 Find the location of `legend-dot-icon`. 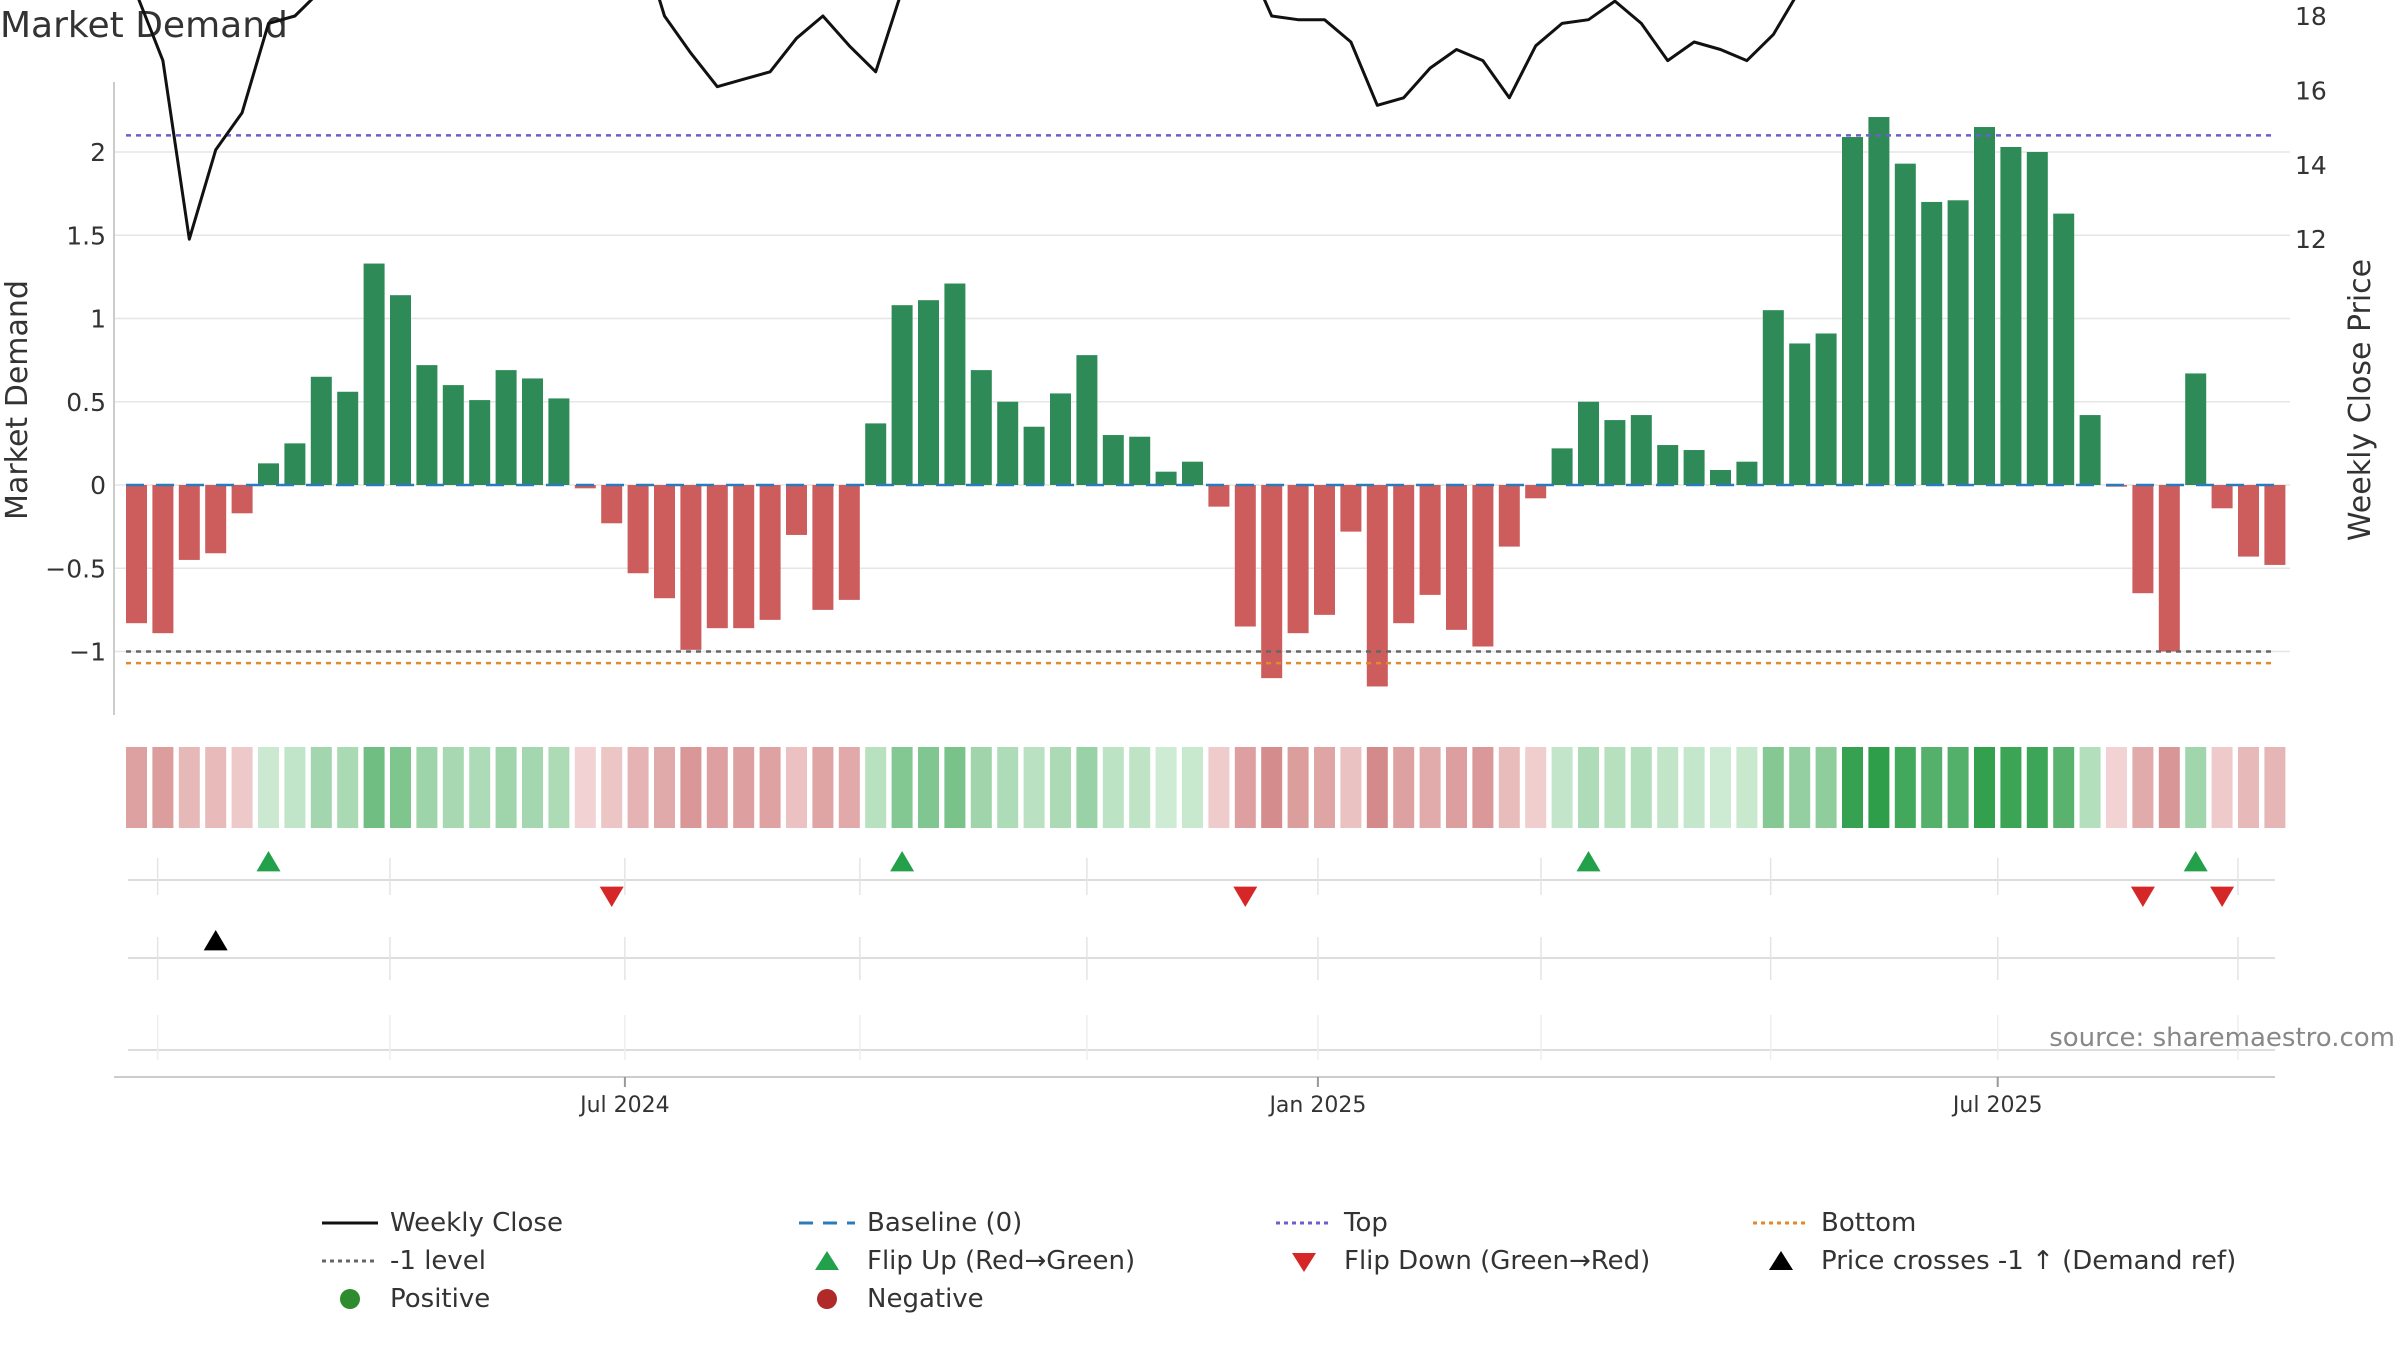

legend-dot-icon is located at coordinates (827, 1299).